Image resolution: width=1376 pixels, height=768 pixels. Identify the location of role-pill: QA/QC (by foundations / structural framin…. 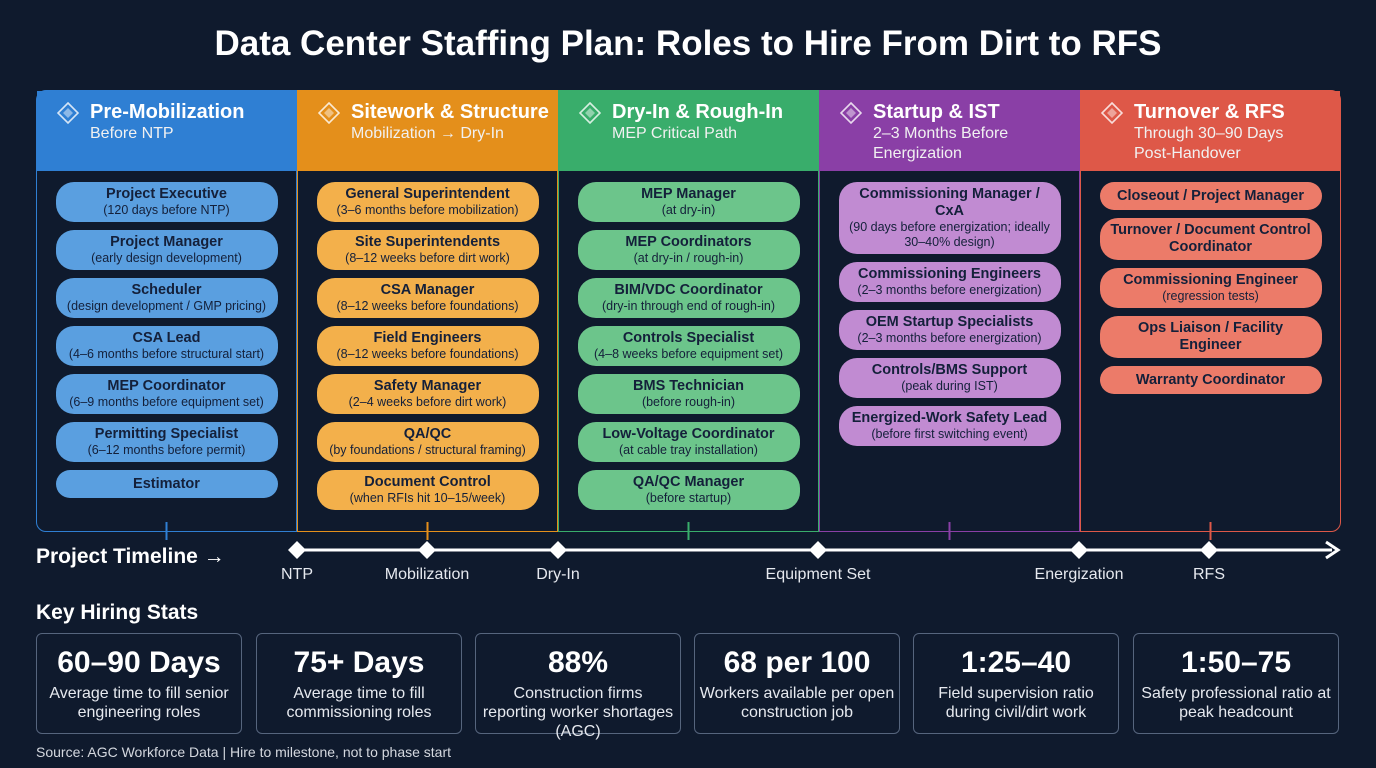
(427, 442).